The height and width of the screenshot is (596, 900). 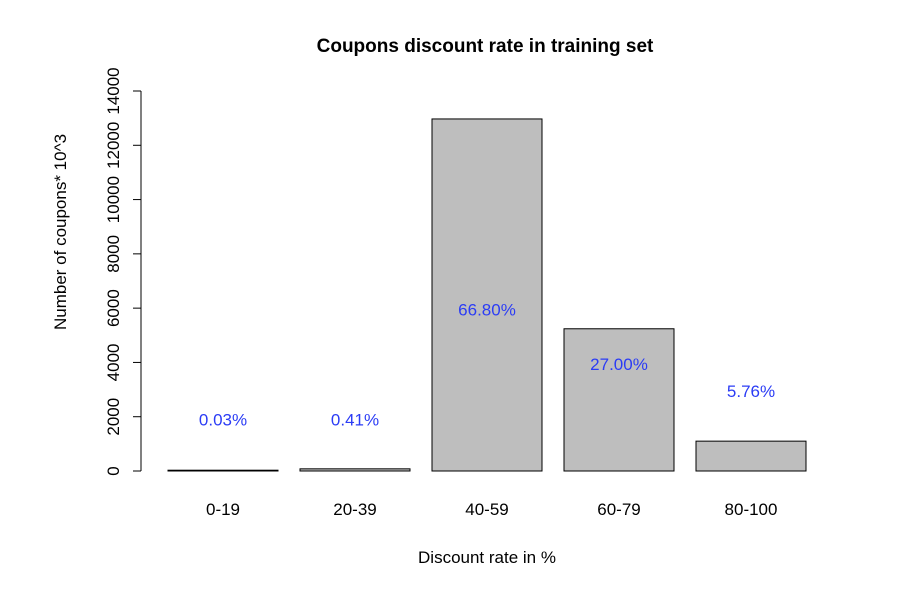 What do you see at coordinates (113, 308) in the screenshot?
I see `y-tick-label: 6000` at bounding box center [113, 308].